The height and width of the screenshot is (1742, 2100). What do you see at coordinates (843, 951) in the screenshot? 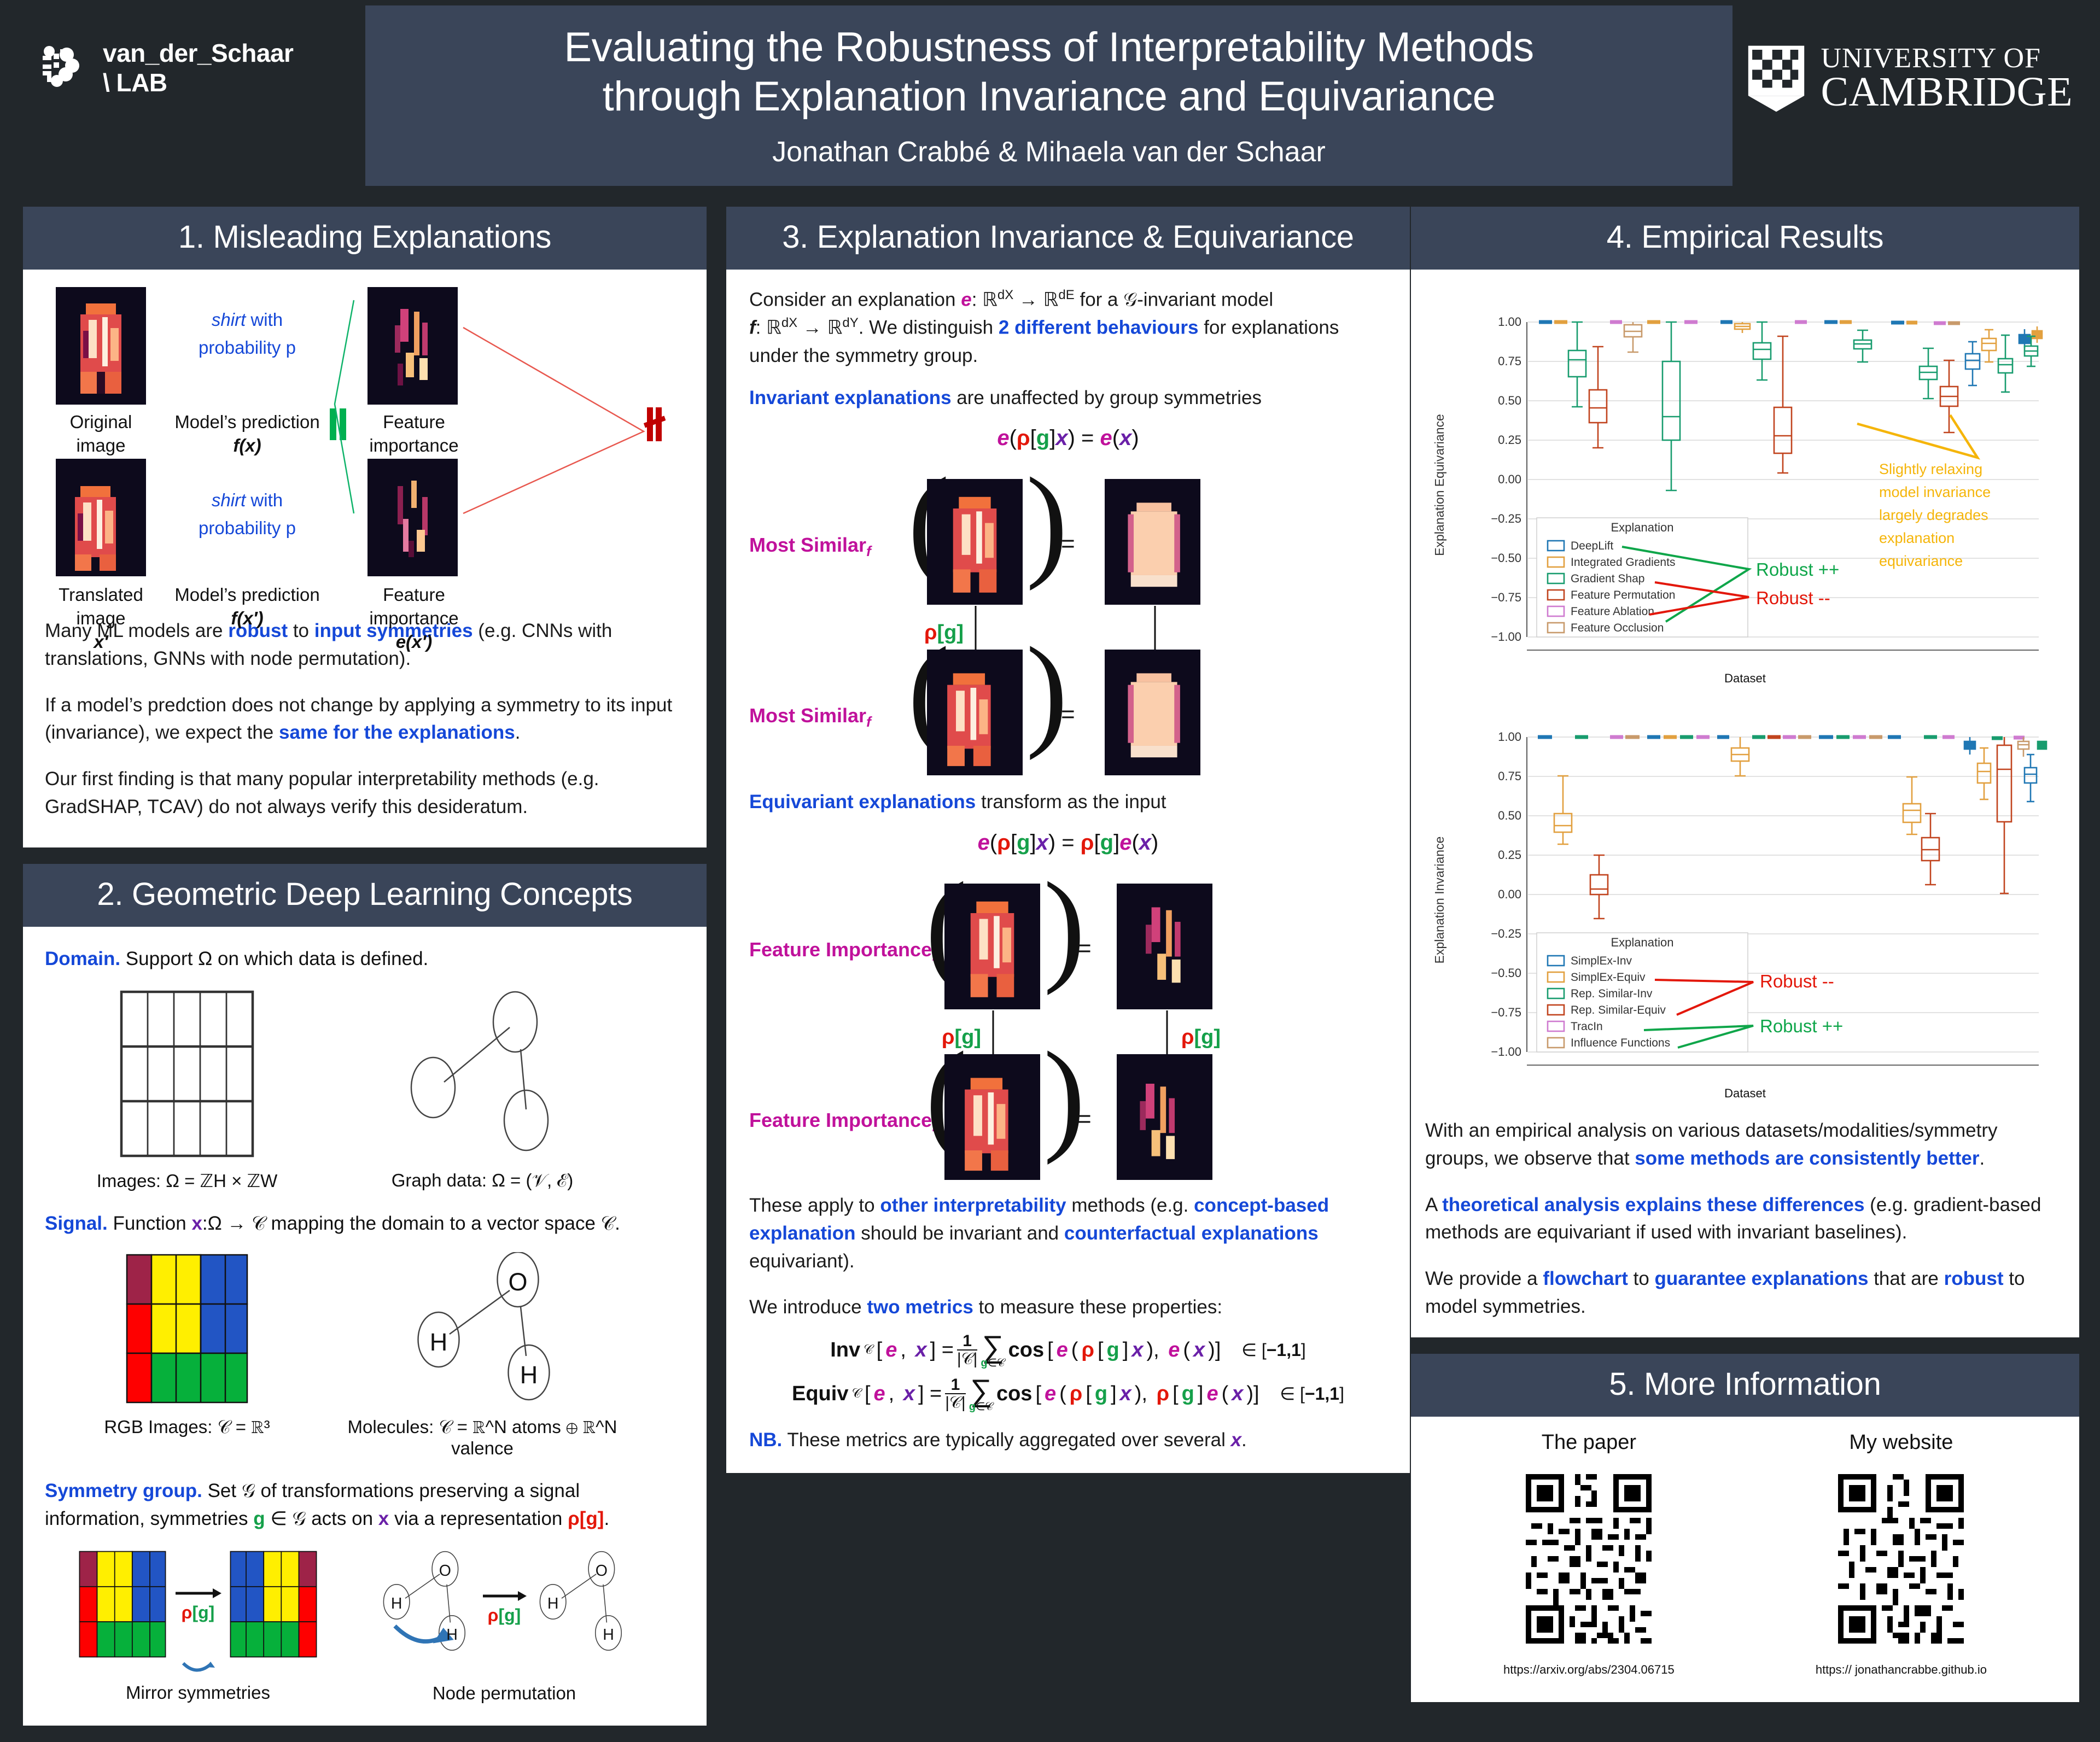
I see `feature-importance-label-top-3: Feature Importancef` at bounding box center [843, 951].